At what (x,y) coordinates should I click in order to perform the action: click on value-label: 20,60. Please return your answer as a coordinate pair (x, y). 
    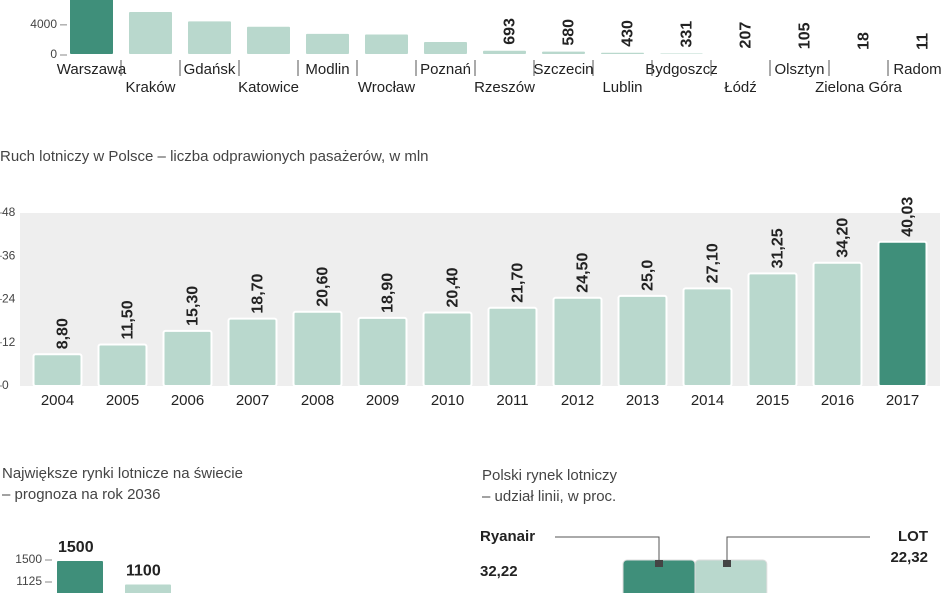
    Looking at the image, I should click on (323, 287).